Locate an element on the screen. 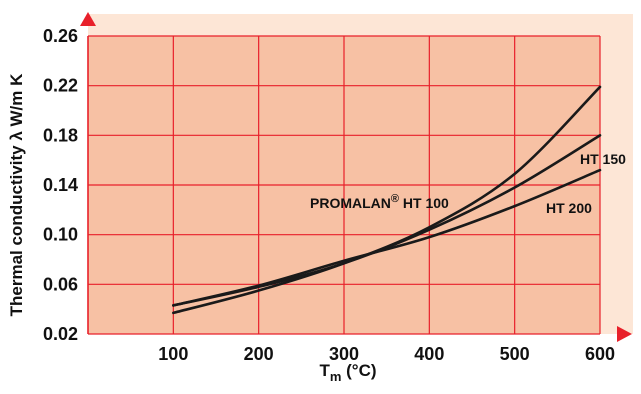 This screenshot has width=641, height=394. y-tick-label: 0.14 is located at coordinates (60, 185).